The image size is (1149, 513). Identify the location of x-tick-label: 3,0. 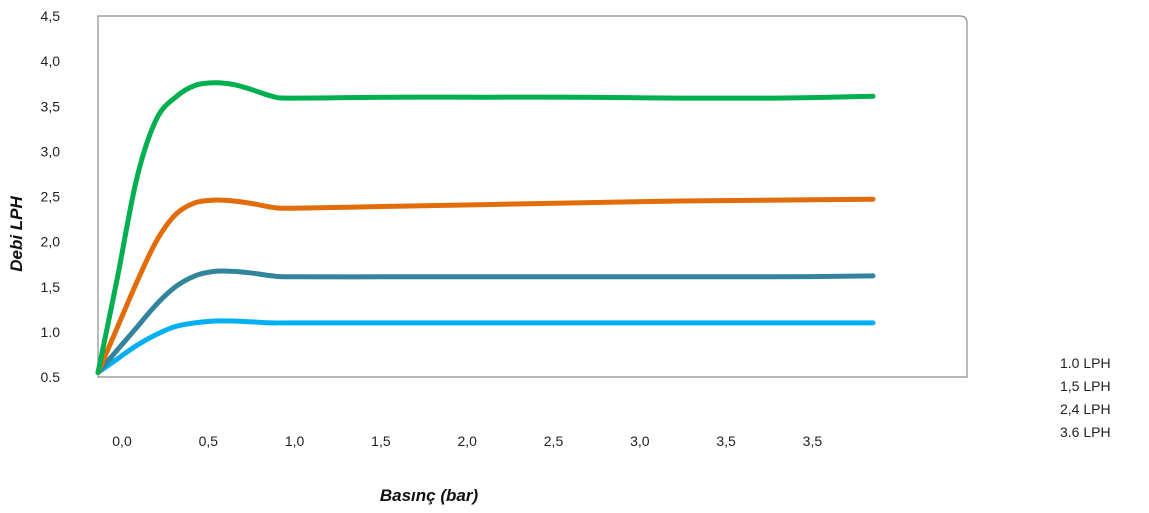
(640, 441).